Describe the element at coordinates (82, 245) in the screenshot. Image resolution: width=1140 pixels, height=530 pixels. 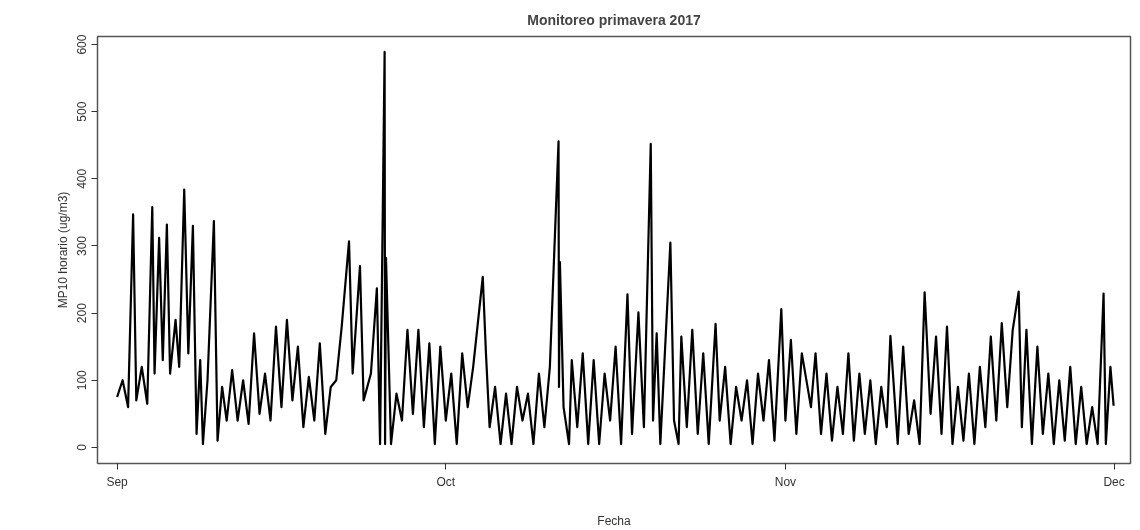
I see `y-tick-label: 300` at that location.